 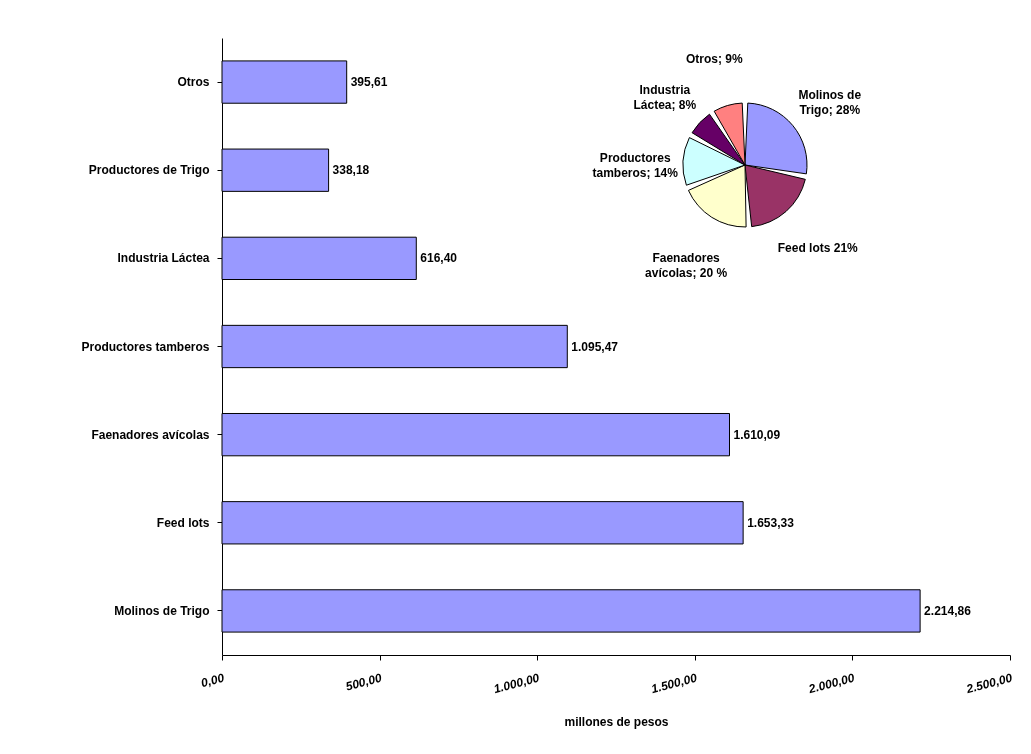 I want to click on data-label: 616,40, so click(x=439, y=258).